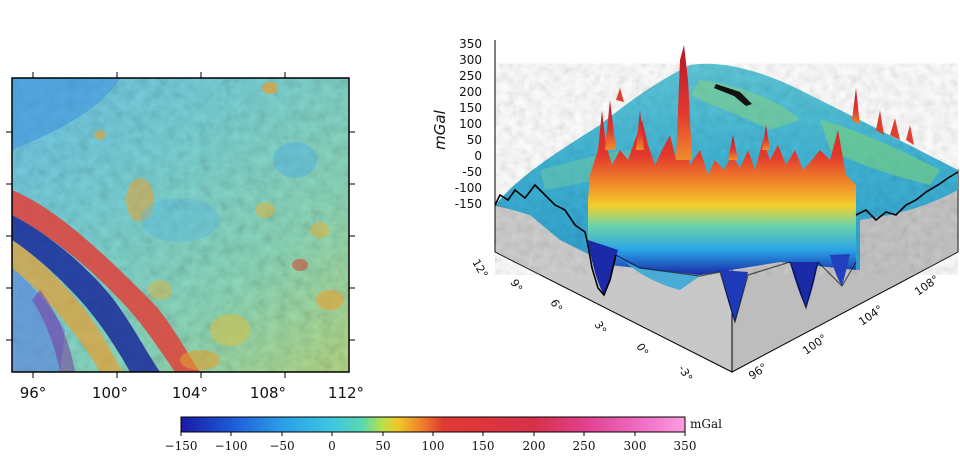 The width and height of the screenshot is (960, 457). Describe the element at coordinates (870, 316) in the screenshot. I see `lon-tick: 104°` at that location.